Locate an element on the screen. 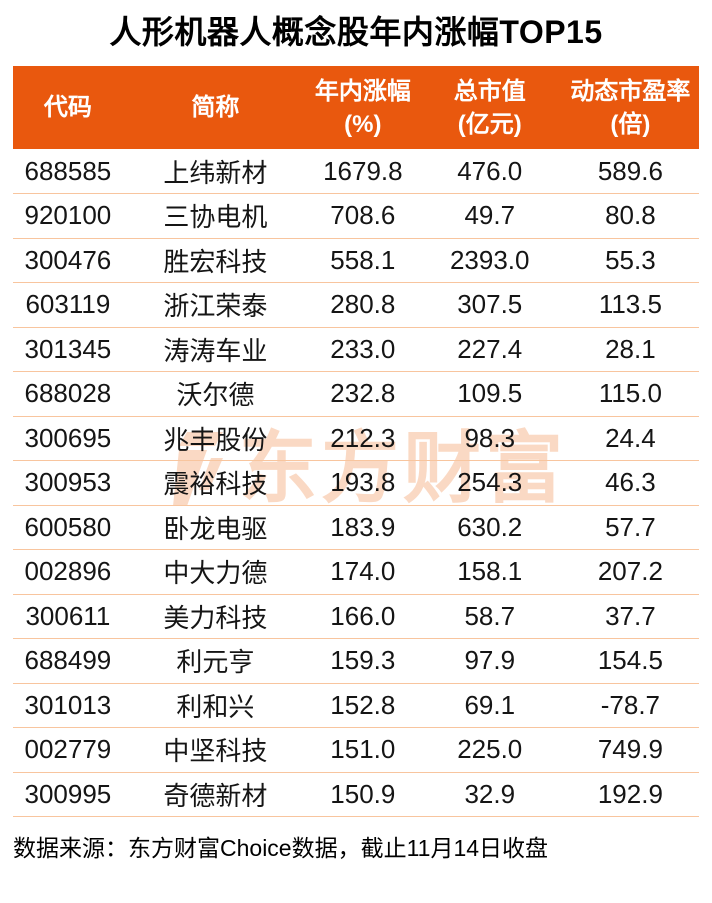 This screenshot has width=712, height=903. cell-pe: 192.9 is located at coordinates (630, 794).